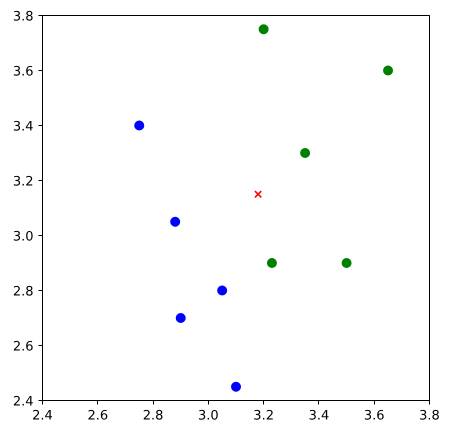  I want to click on y-tick-label: 3.6, so click(23, 72).